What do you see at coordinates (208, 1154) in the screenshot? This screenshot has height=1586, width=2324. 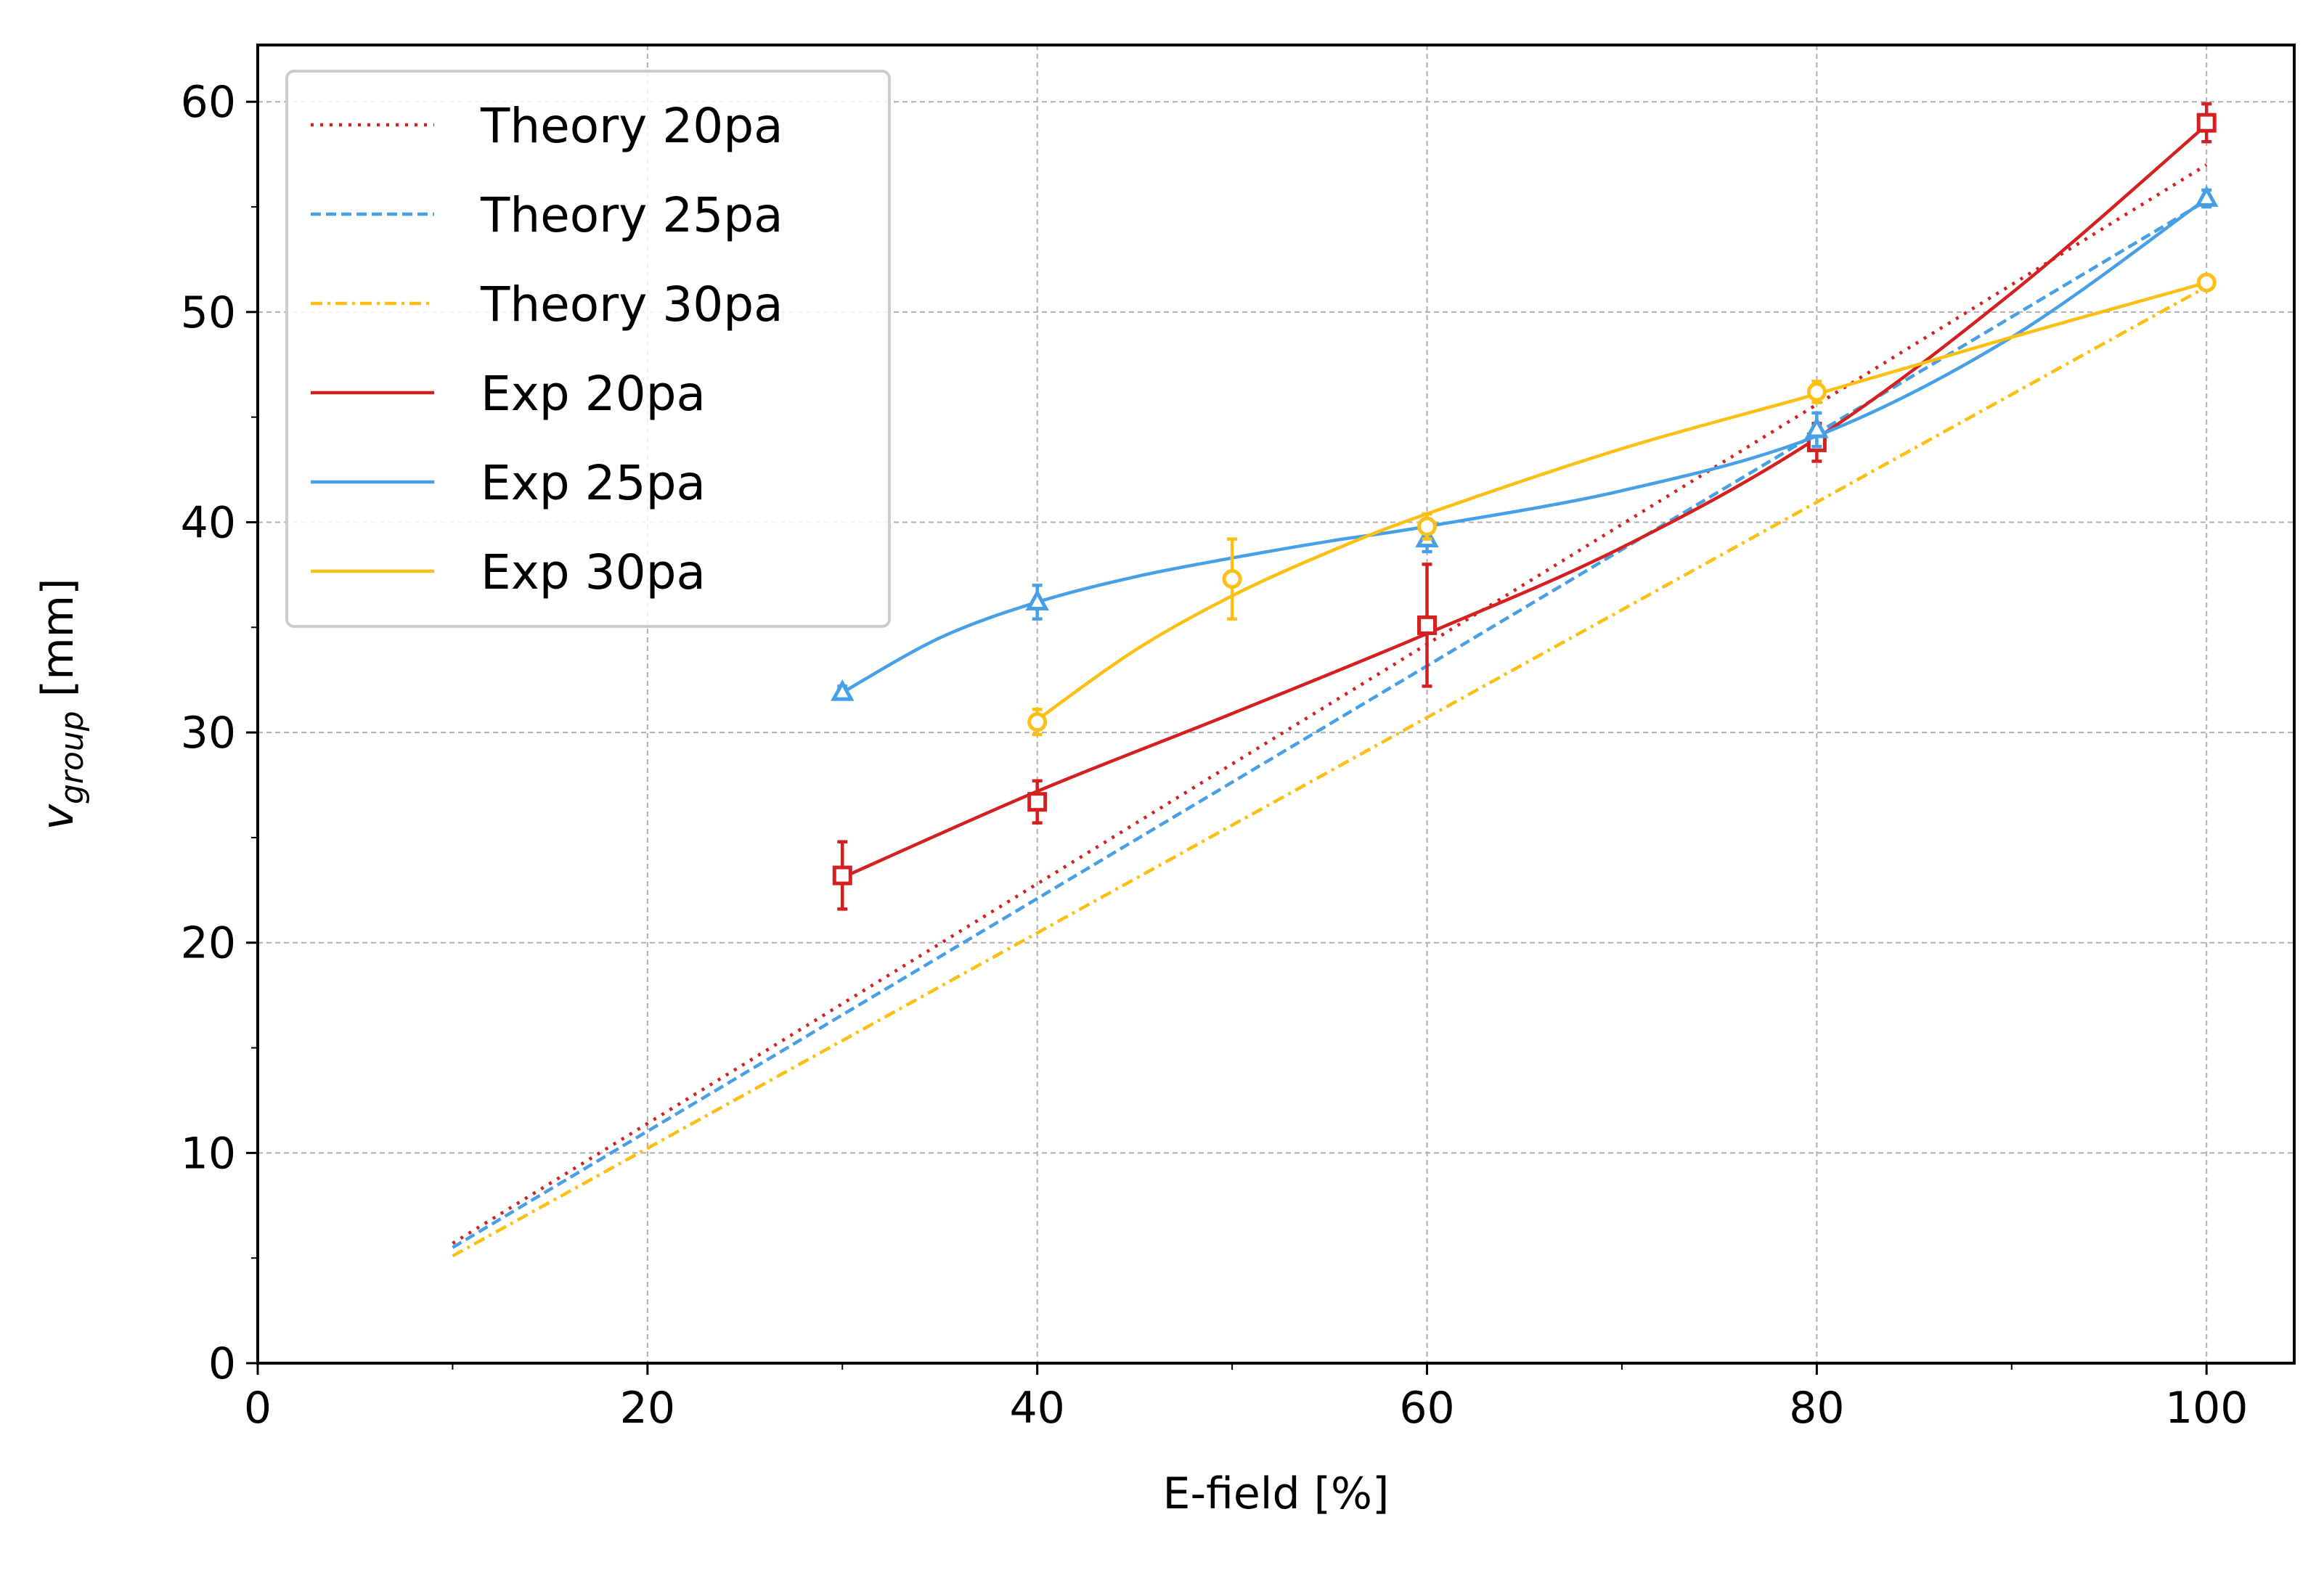 I see `y-tick-label: 10` at bounding box center [208, 1154].